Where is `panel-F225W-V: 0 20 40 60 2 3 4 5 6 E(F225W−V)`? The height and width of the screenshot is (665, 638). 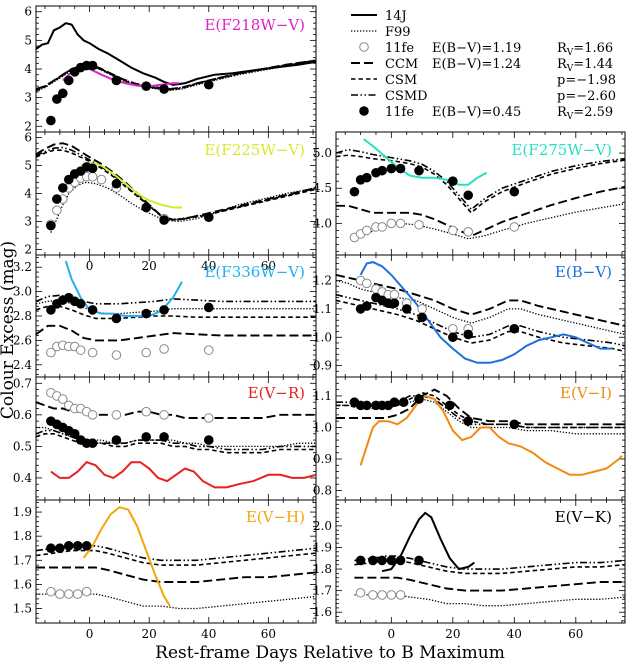 panel-F225W-V: 0 20 40 60 2 3 4 5 6 E(F225W−V) is located at coordinates (170, 202).